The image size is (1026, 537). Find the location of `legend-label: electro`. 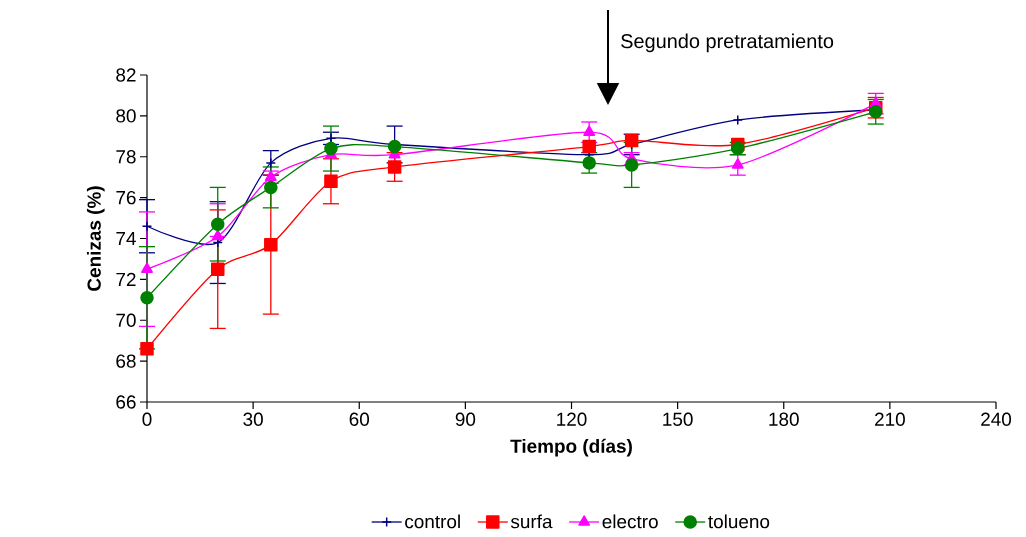

legend-label: electro is located at coordinates (630, 521).